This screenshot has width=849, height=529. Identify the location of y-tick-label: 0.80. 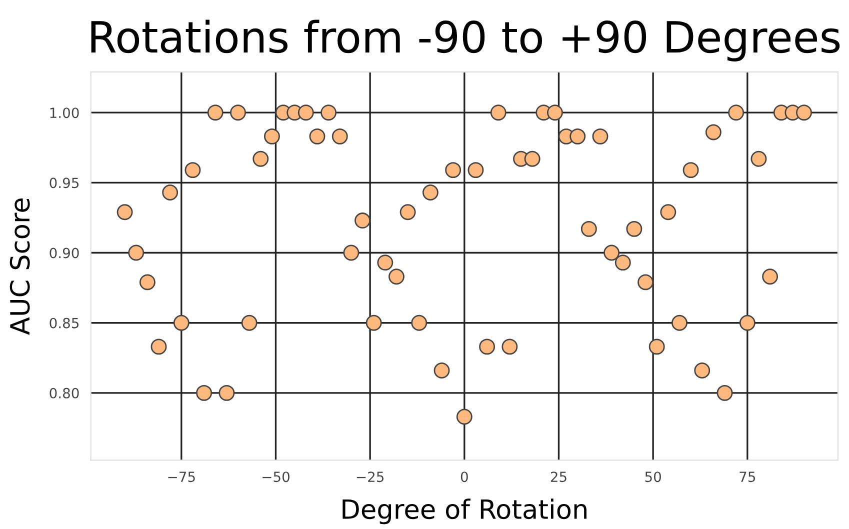
(64, 393).